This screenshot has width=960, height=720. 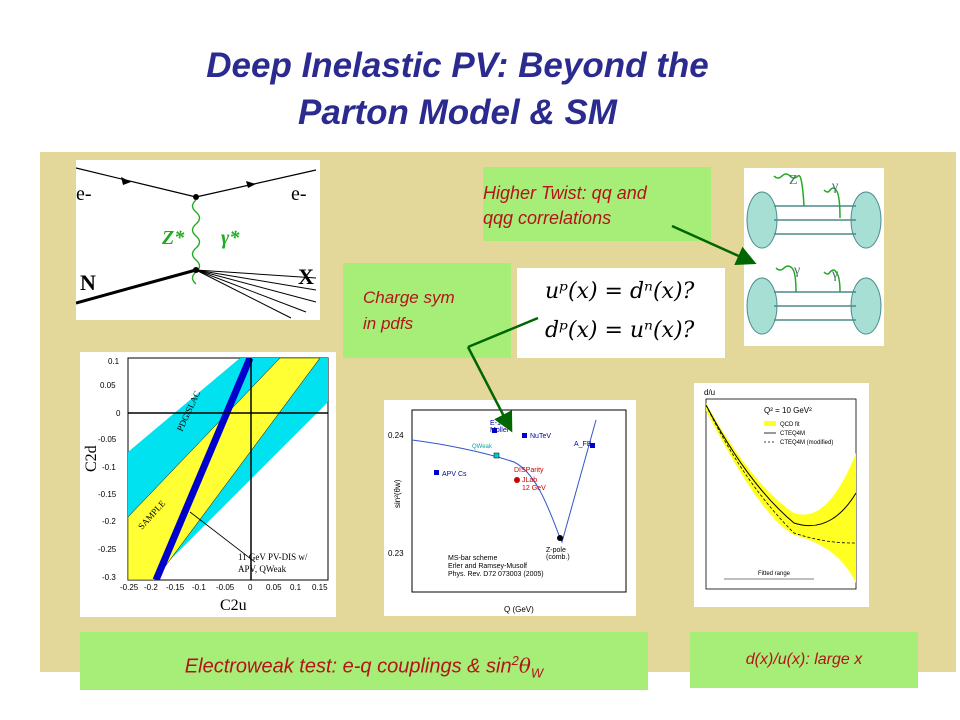 I want to click on ht-top-z: Z, so click(x=793, y=180).